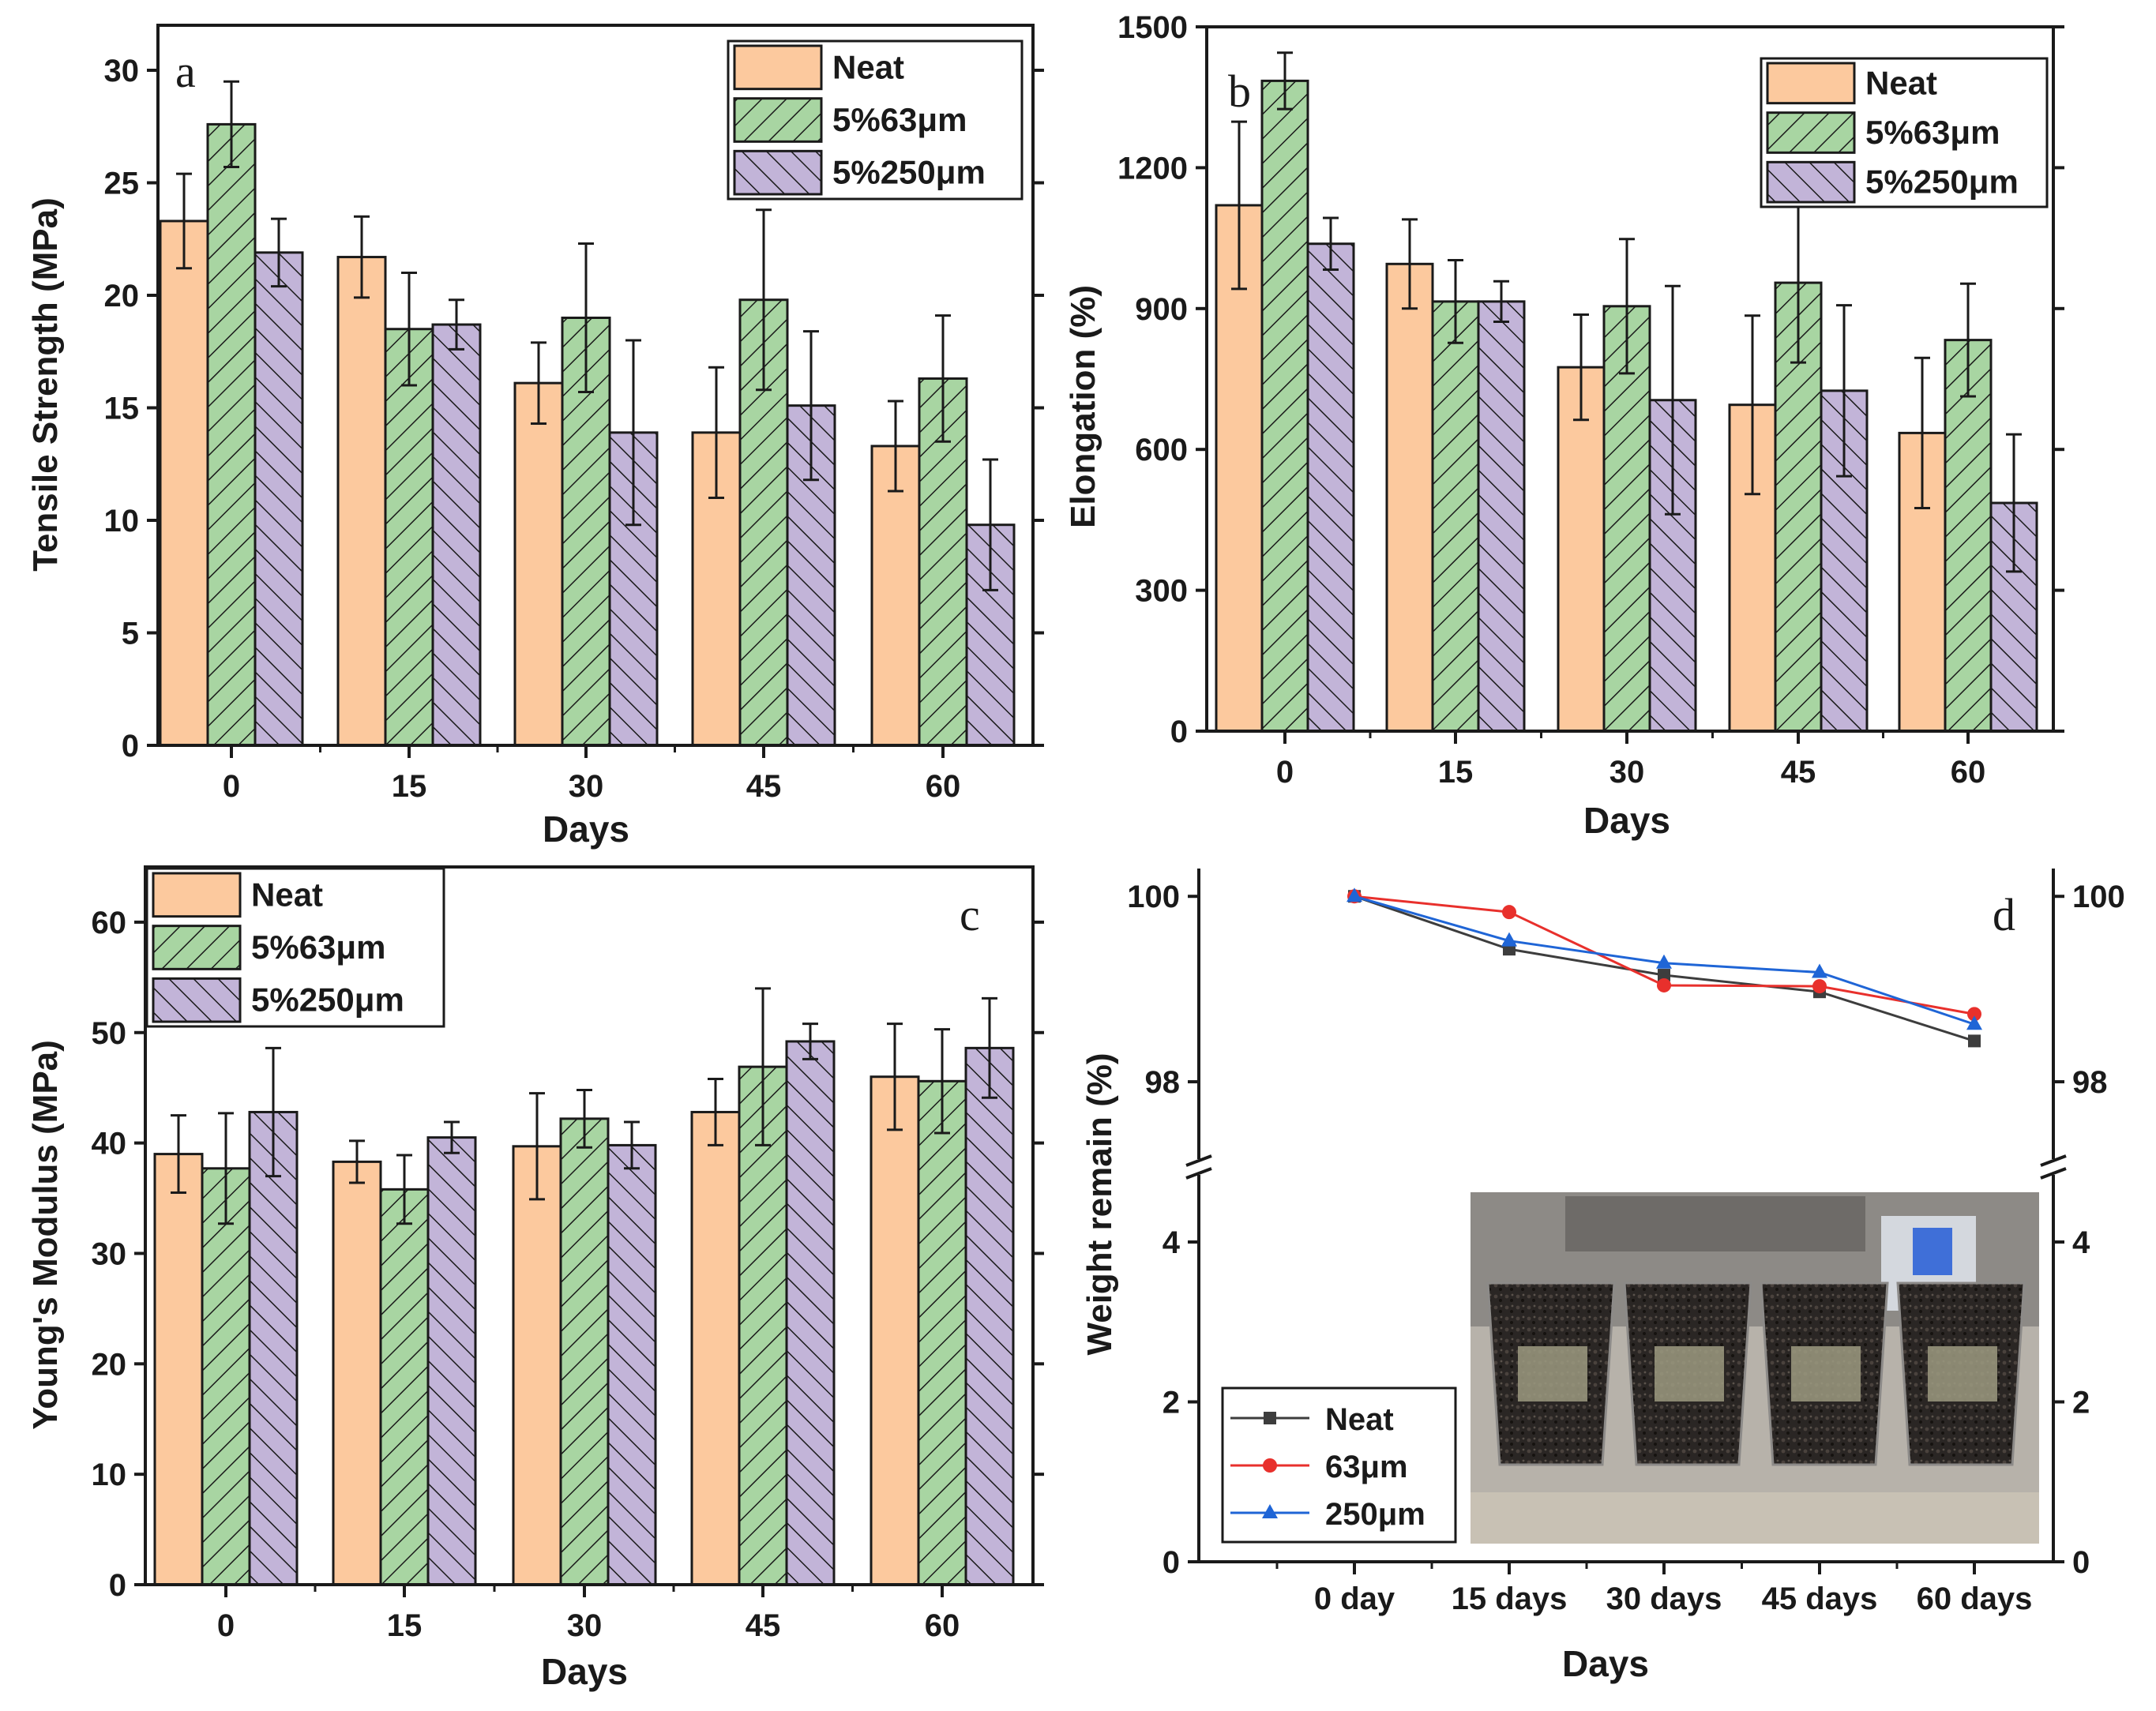 Image resolution: width=2156 pixels, height=1711 pixels. I want to click on legend-label-d-2: 250μm, so click(1375, 1515).